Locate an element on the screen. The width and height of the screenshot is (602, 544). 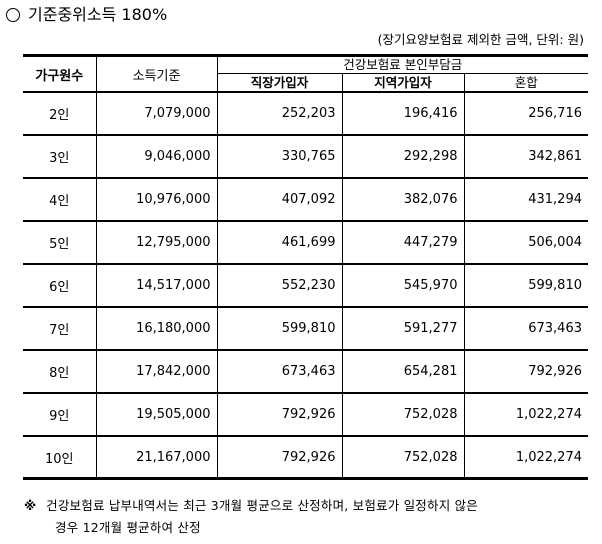
cell-income: 9,046,000 is located at coordinates (156, 157).